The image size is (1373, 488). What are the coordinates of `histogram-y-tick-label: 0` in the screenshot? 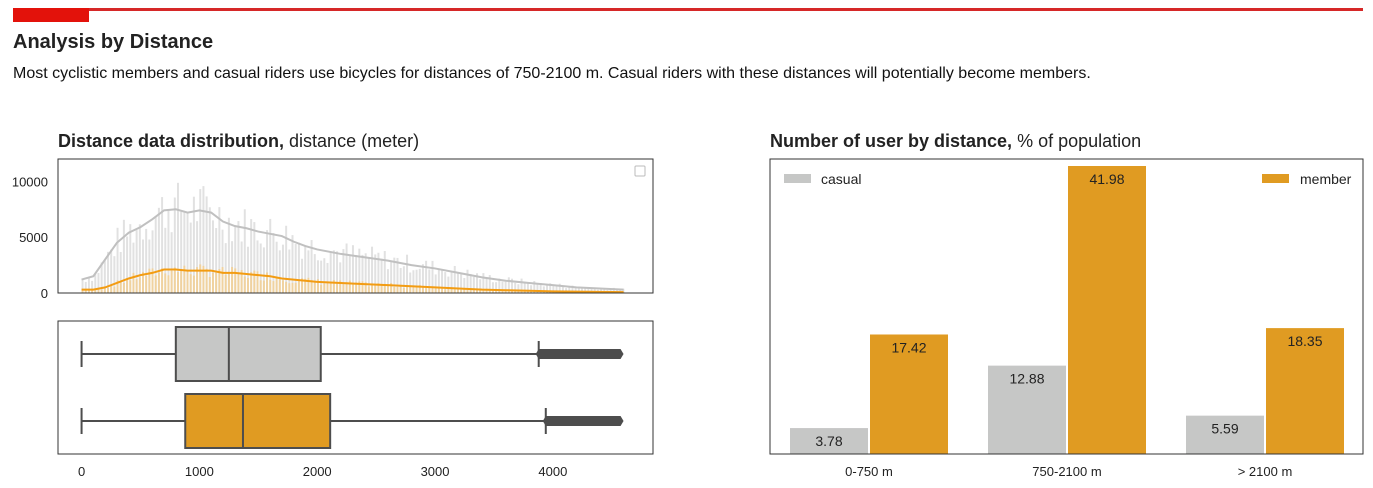 It's located at (44, 293).